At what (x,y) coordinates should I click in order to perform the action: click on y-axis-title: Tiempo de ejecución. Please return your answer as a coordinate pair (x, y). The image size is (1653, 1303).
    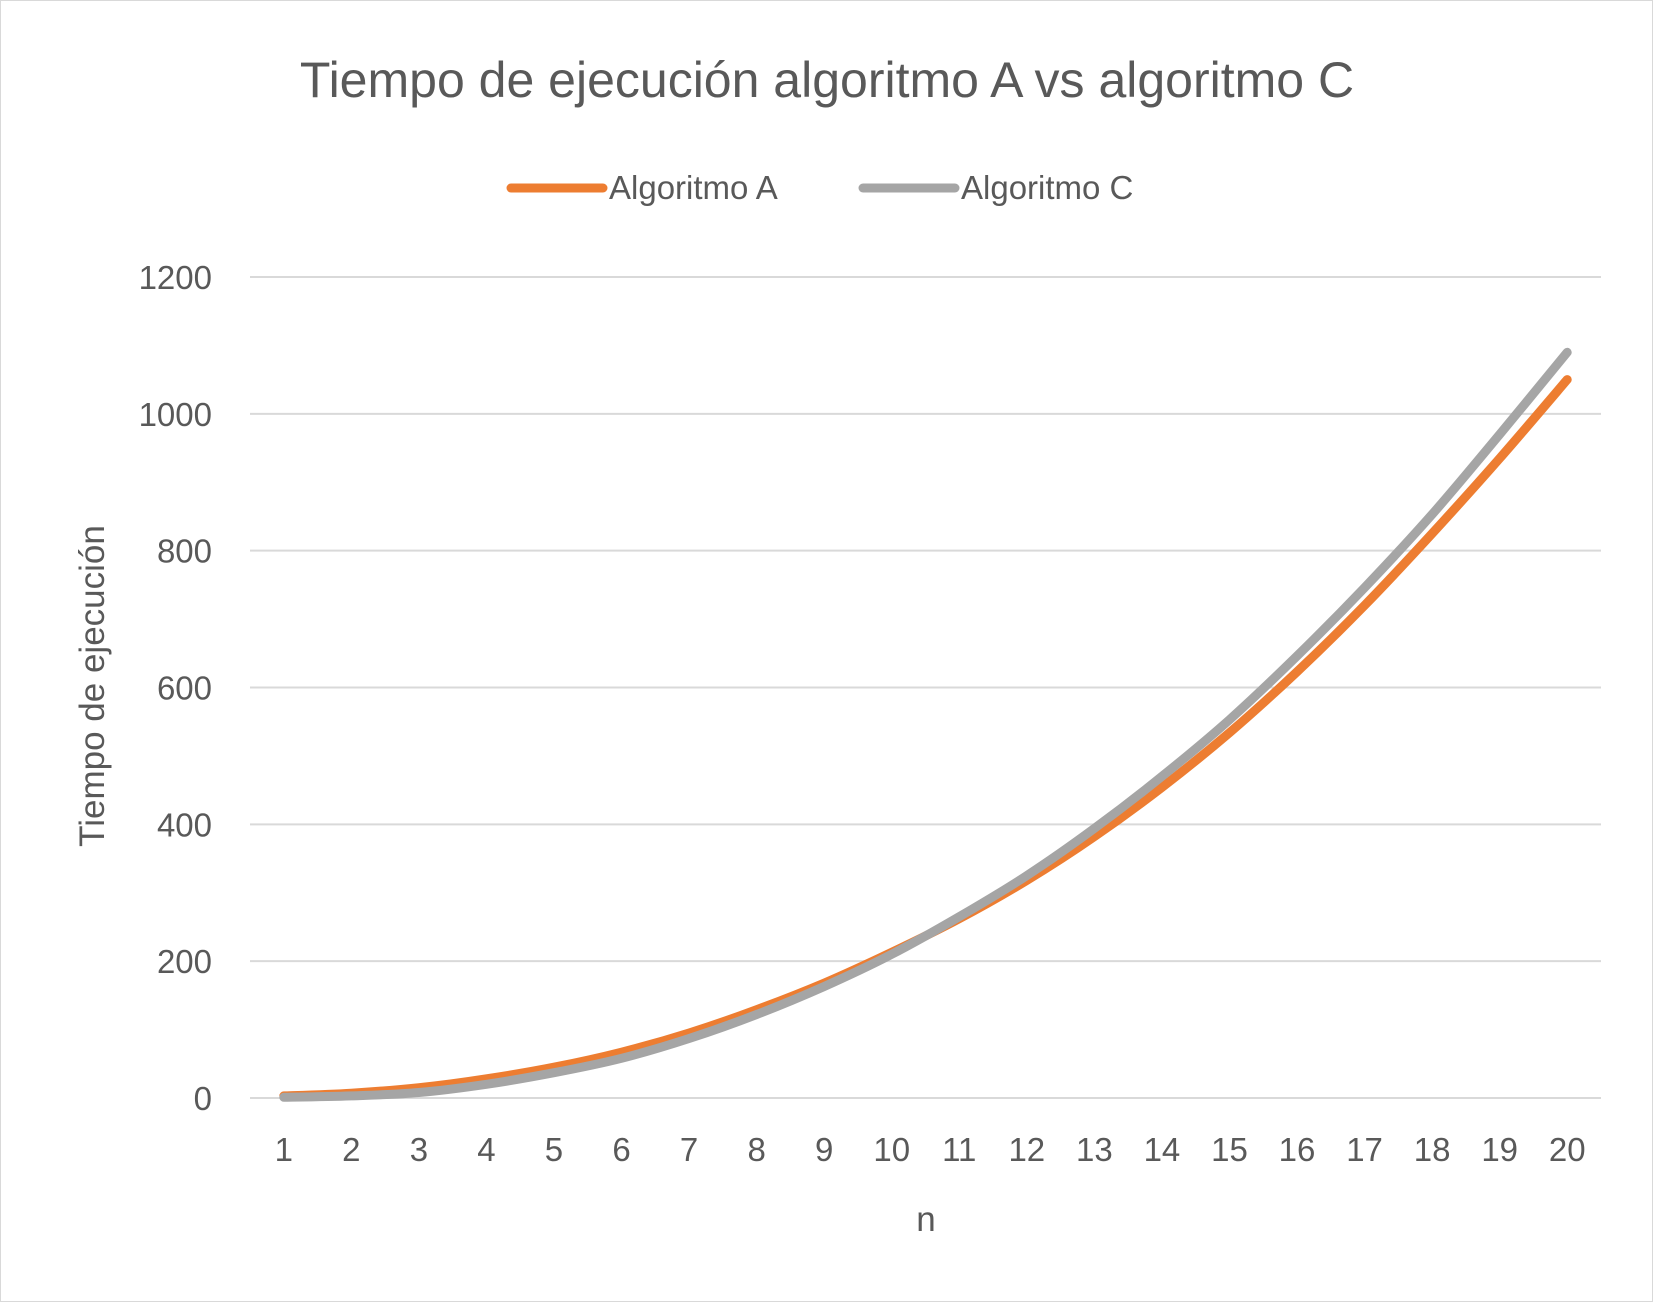
    Looking at the image, I should click on (92, 686).